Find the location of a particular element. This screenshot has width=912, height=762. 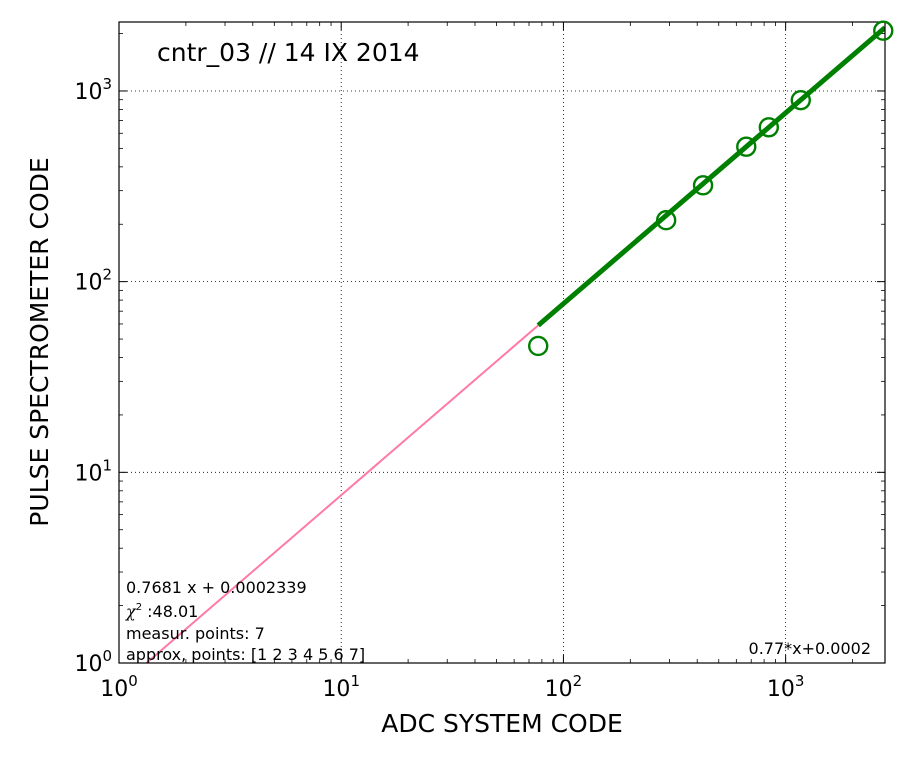

x-tick-exponent: 3 is located at coordinates (800, 681).